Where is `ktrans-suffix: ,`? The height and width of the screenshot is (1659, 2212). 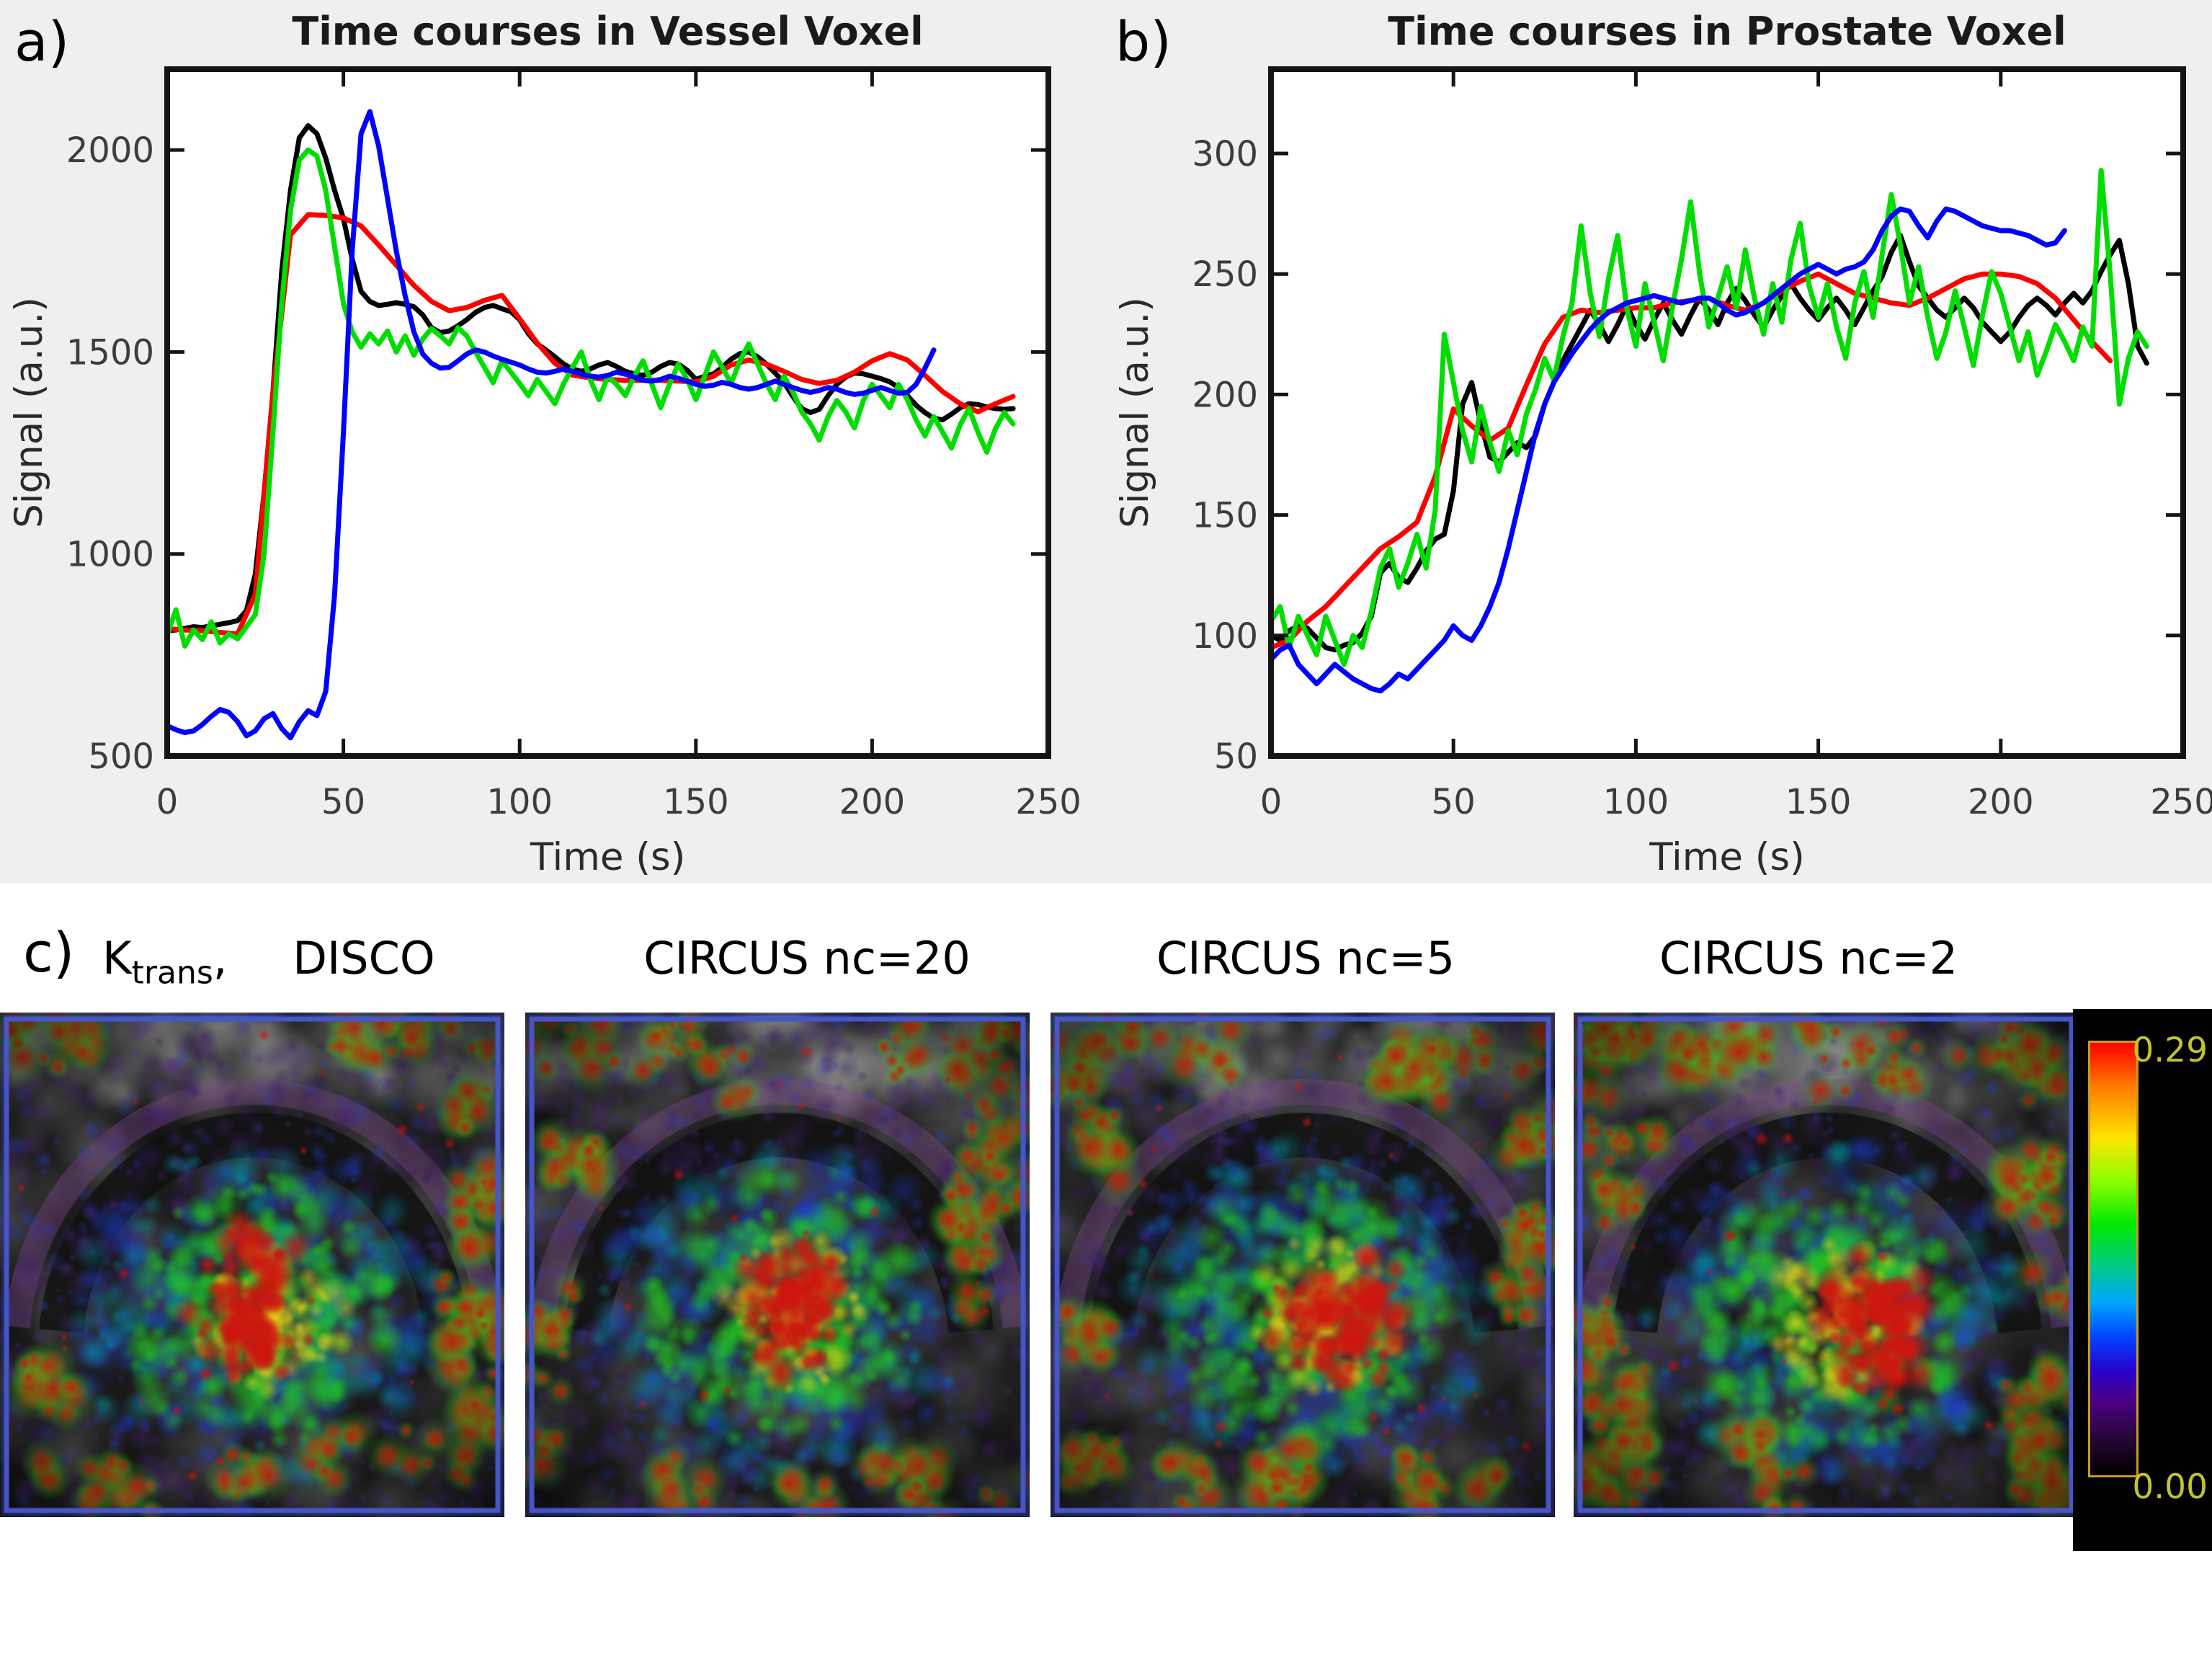
ktrans-suffix: , is located at coordinates (220, 958).